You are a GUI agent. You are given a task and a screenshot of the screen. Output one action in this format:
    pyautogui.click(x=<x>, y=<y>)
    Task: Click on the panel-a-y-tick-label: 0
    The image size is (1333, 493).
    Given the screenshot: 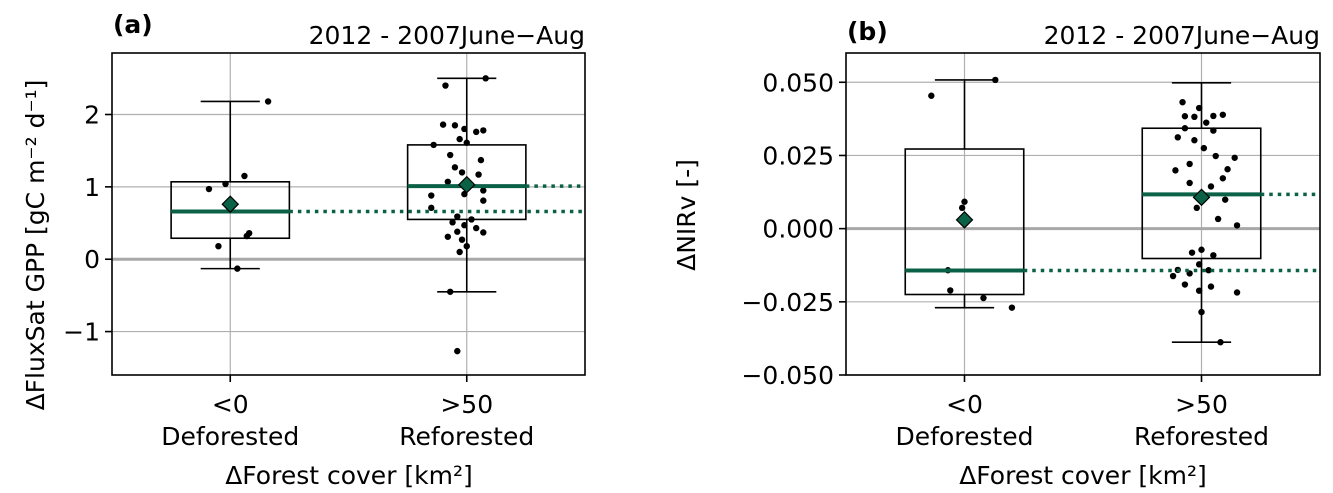 What is the action you would take?
    pyautogui.click(x=92, y=259)
    